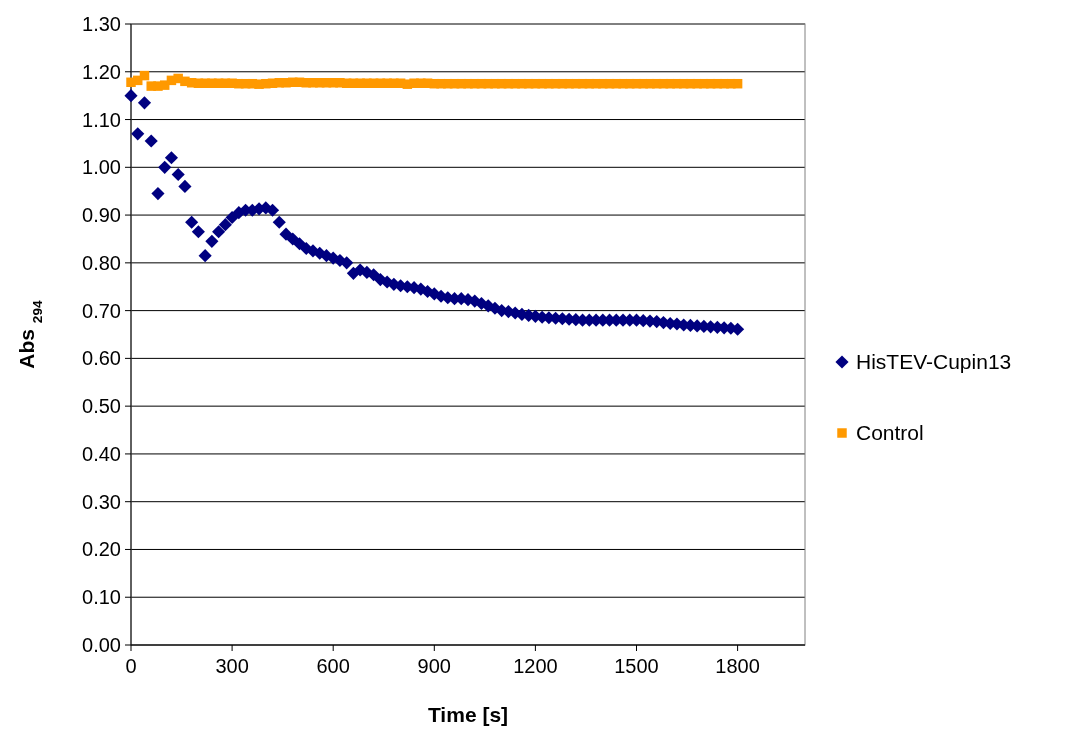  I want to click on y-tick-label: 1.30, so click(101, 24).